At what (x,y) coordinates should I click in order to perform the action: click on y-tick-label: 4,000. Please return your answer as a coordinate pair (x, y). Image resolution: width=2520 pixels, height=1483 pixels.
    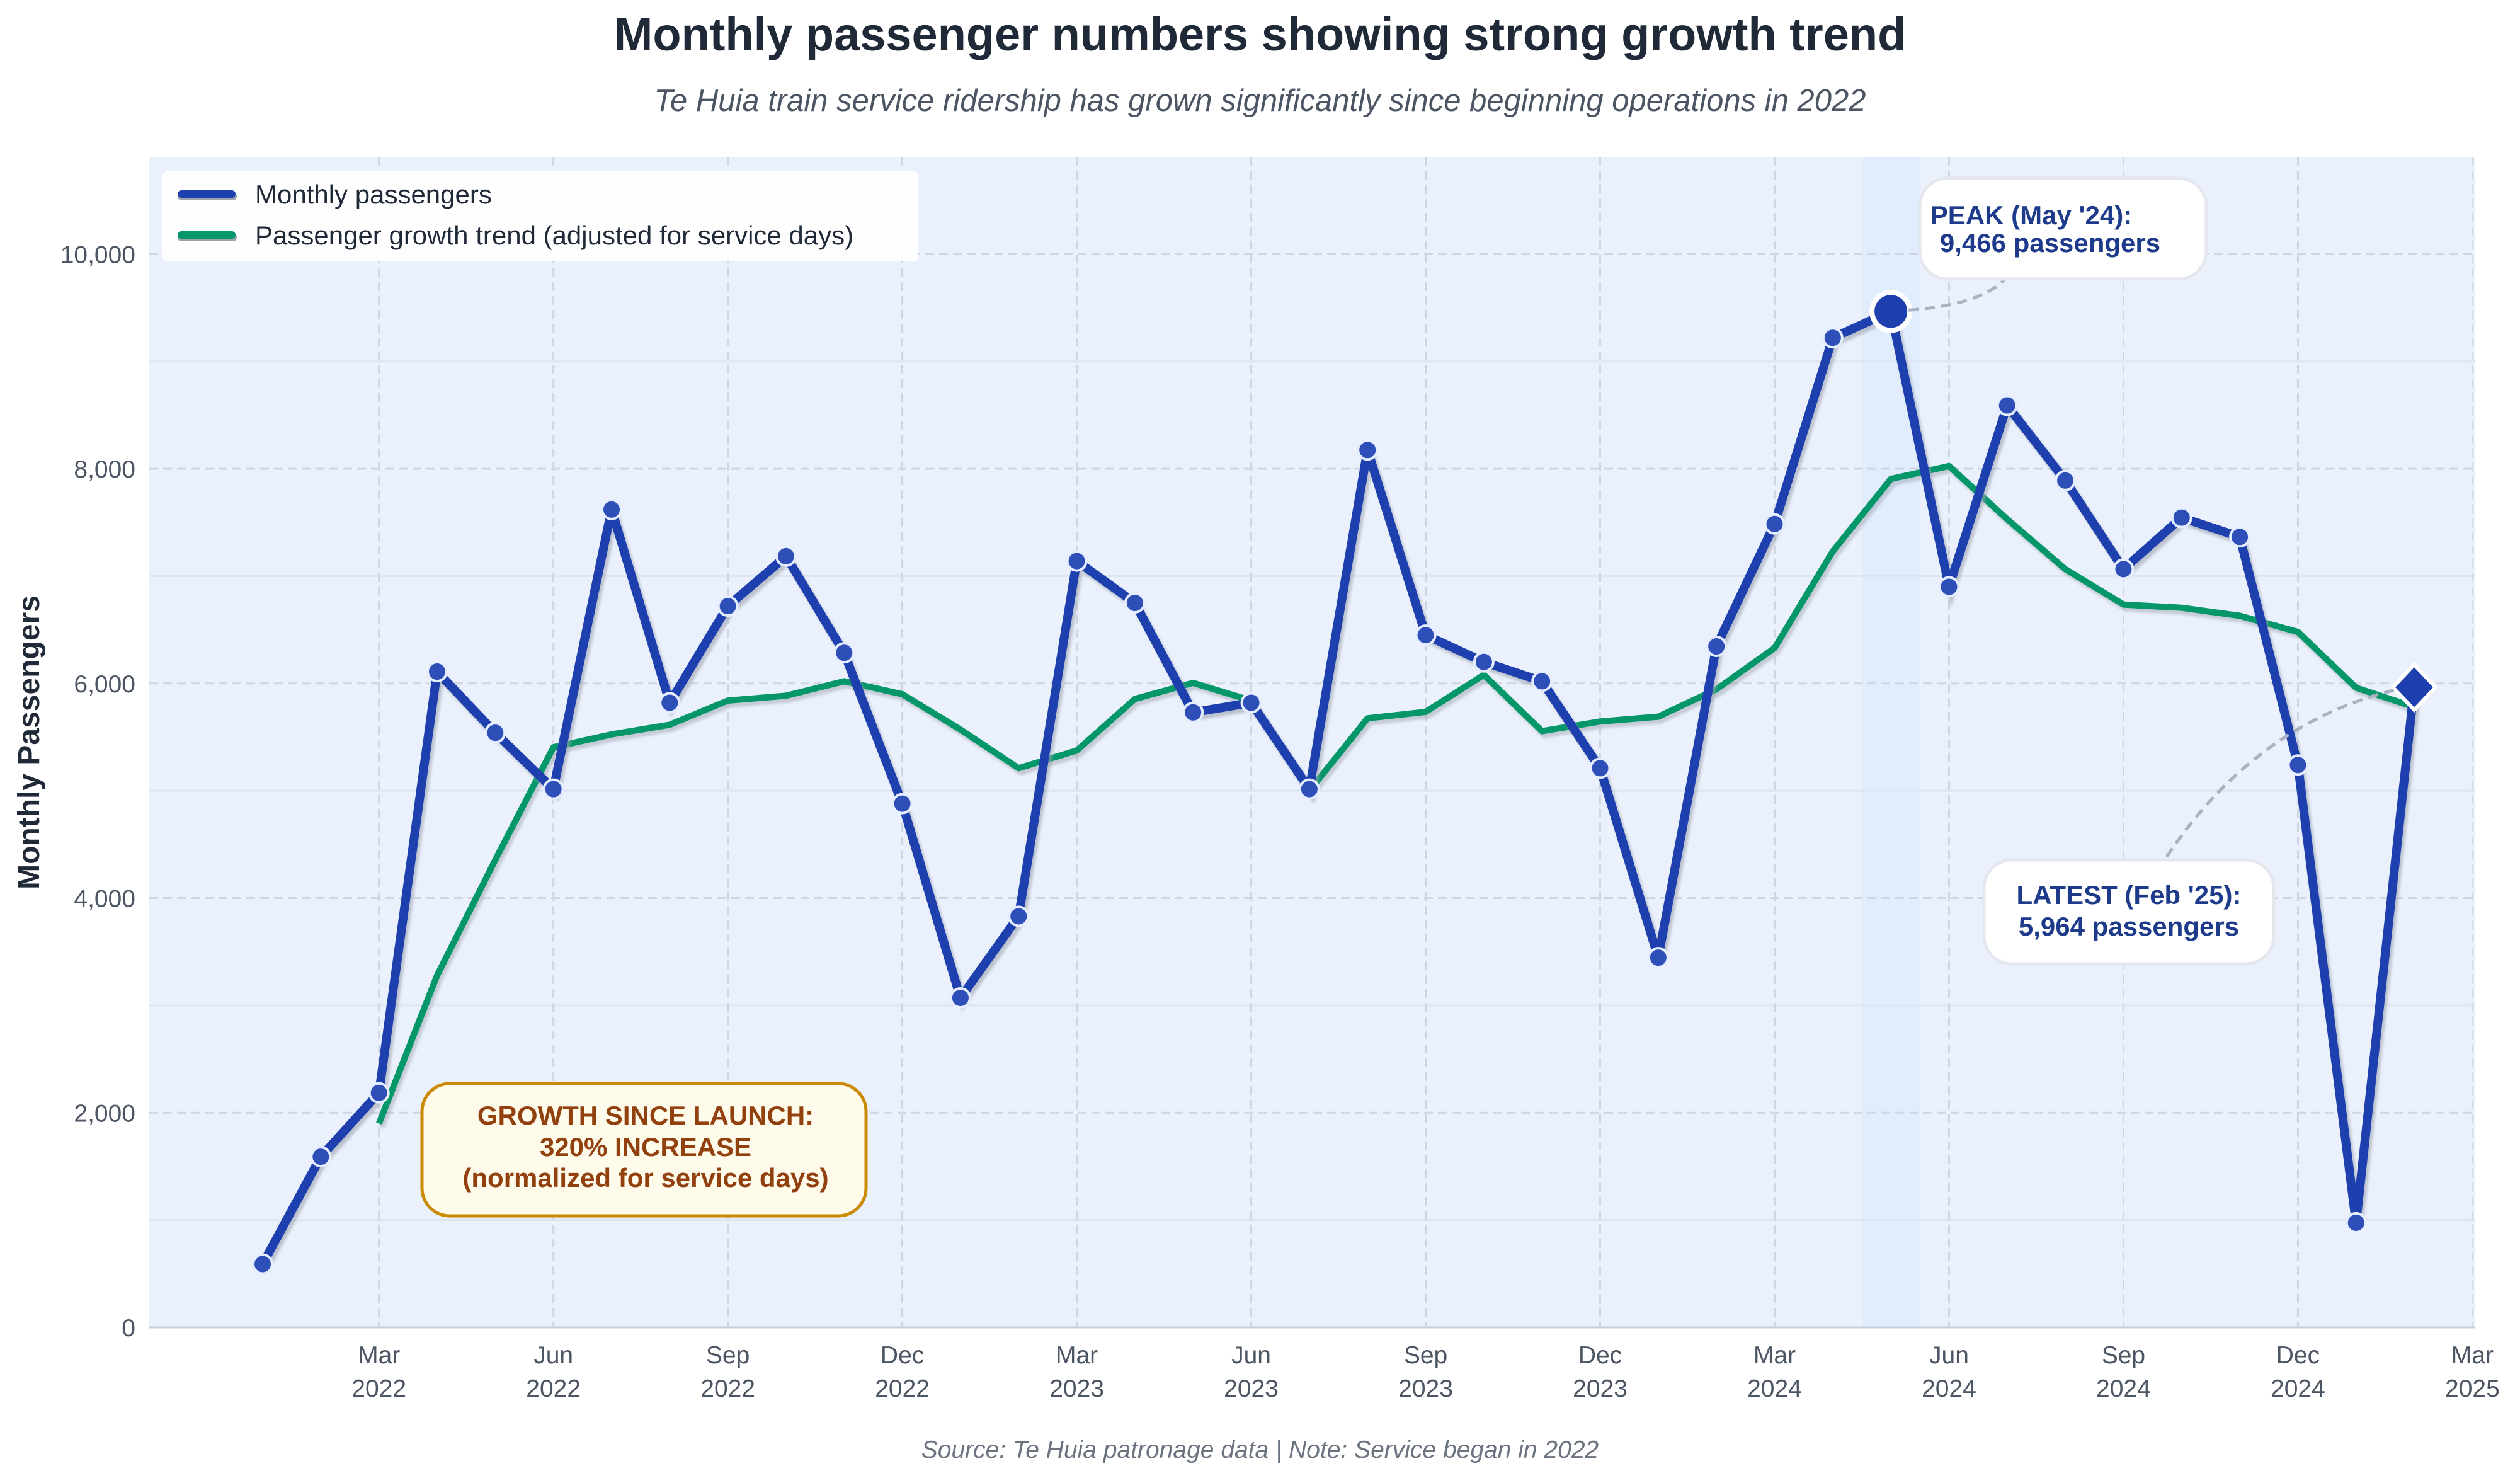
    Looking at the image, I should click on (104, 899).